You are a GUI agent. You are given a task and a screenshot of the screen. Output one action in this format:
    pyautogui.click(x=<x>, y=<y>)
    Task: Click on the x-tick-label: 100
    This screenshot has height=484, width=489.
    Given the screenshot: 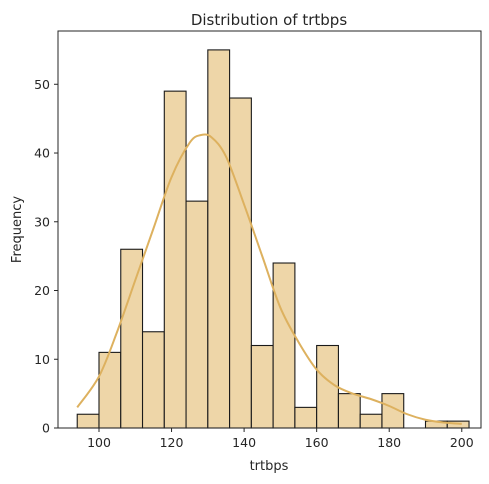 What is the action you would take?
    pyautogui.click(x=99, y=442)
    